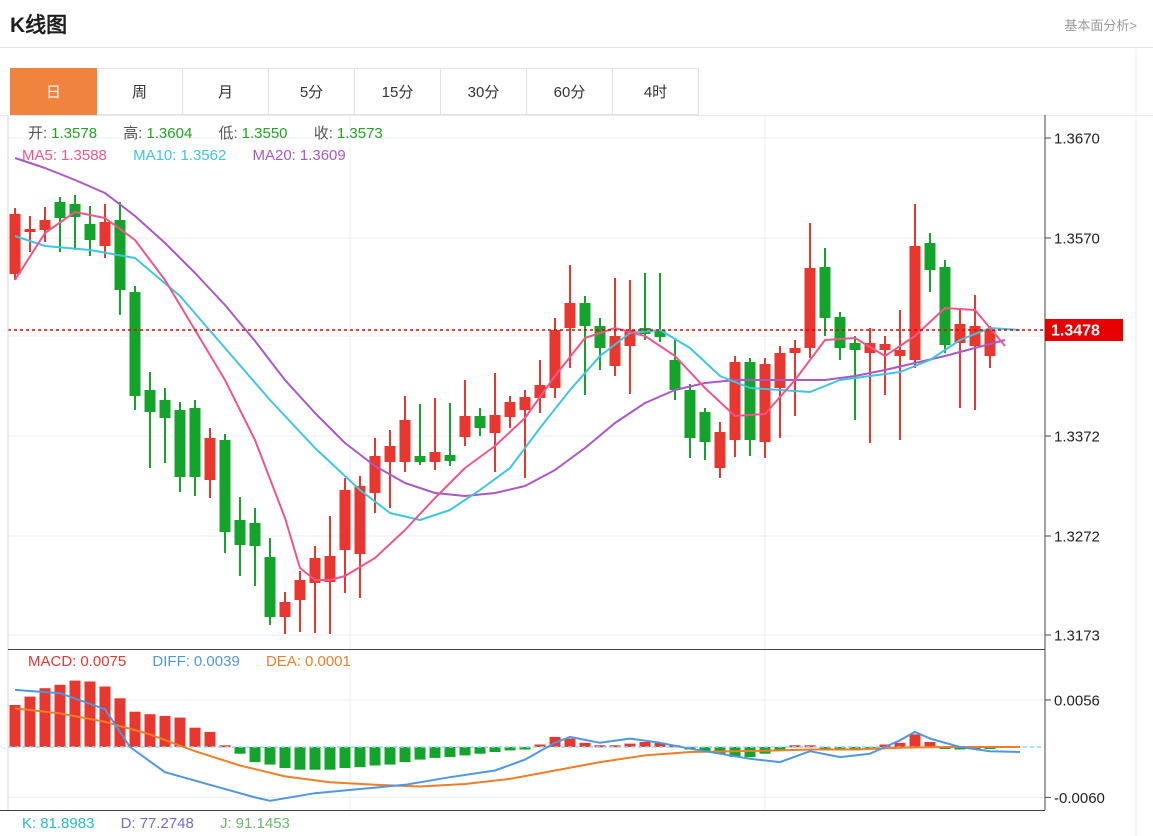 This screenshot has width=1153, height=836. What do you see at coordinates (1077, 139) in the screenshot?
I see `svg-text: 1.3670` at bounding box center [1077, 139].